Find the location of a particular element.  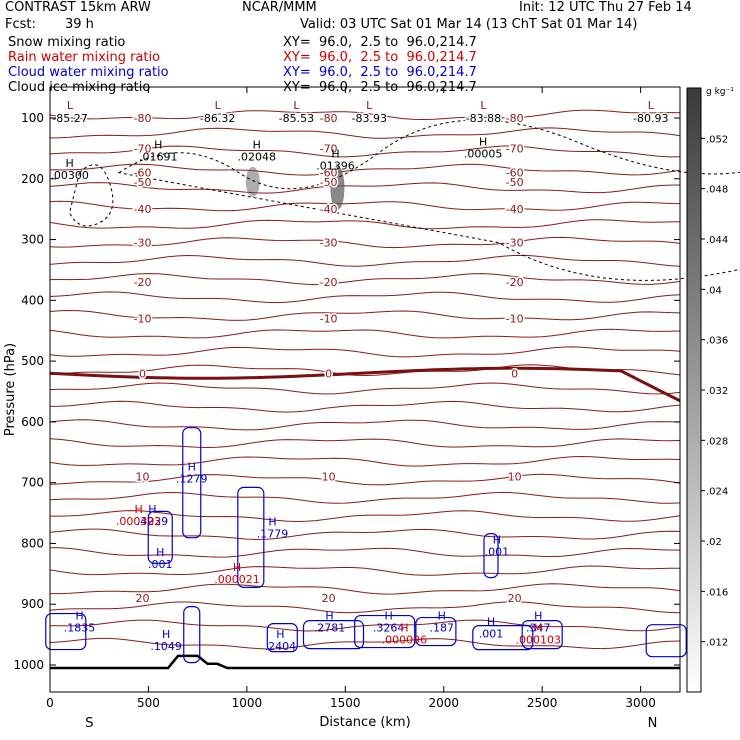

isotherm-label: -70 is located at coordinates (329, 148).